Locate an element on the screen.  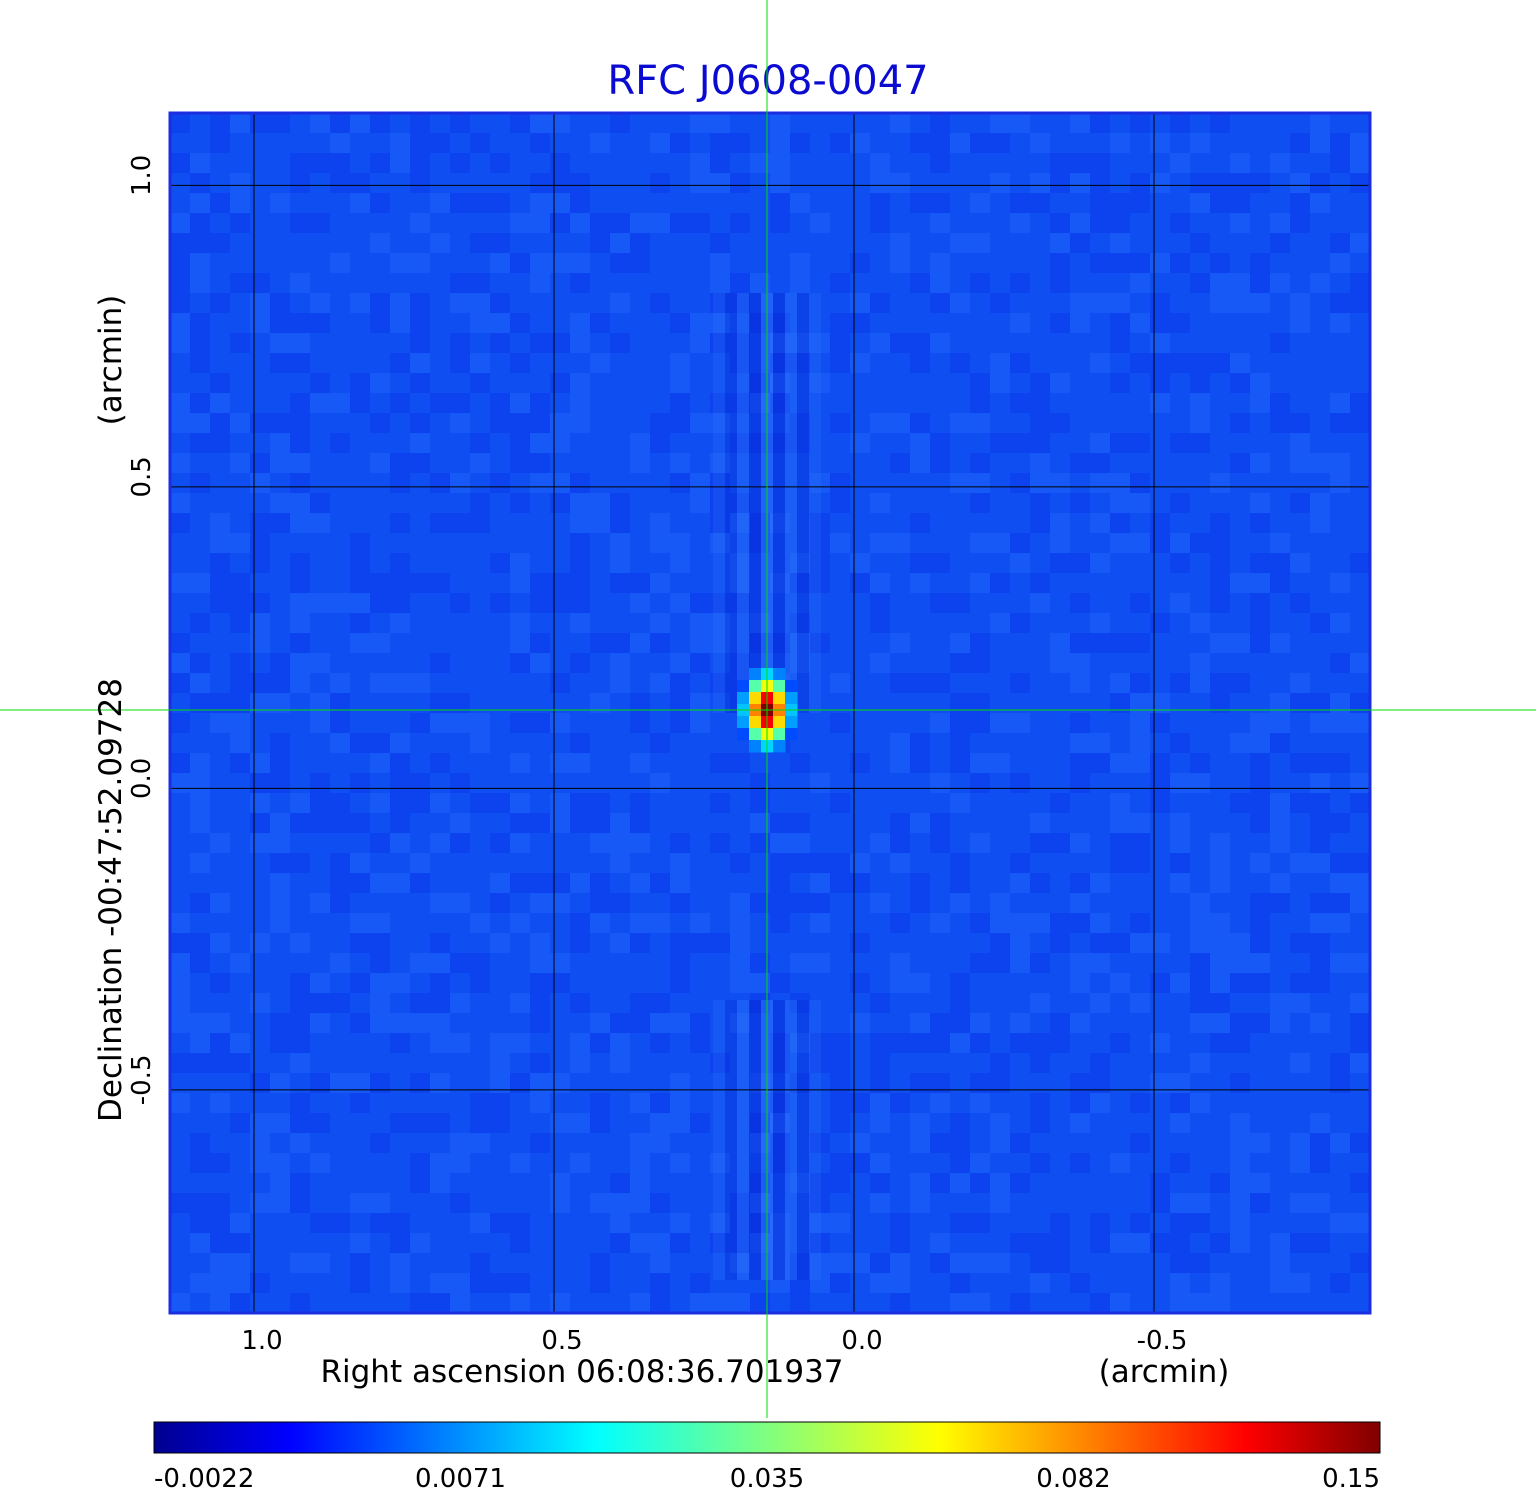
x-axis-unit: (arcmin) is located at coordinates (1164, 1372).